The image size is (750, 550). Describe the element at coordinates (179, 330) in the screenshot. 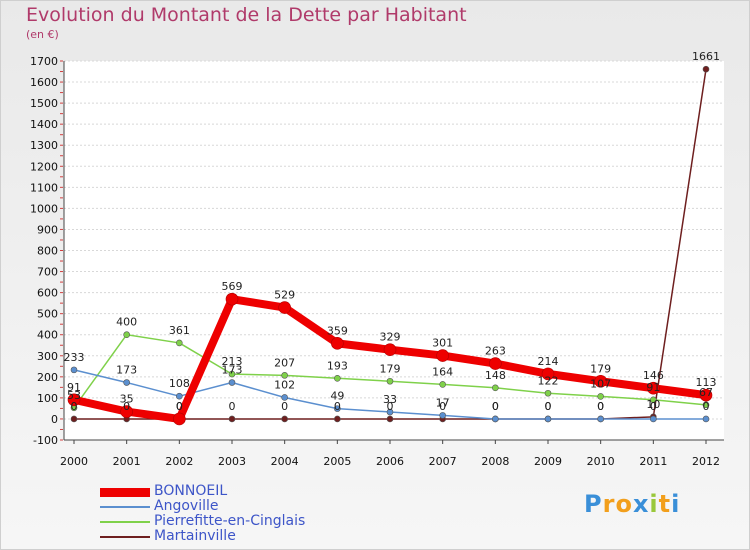

I see `data-label: 361` at that location.